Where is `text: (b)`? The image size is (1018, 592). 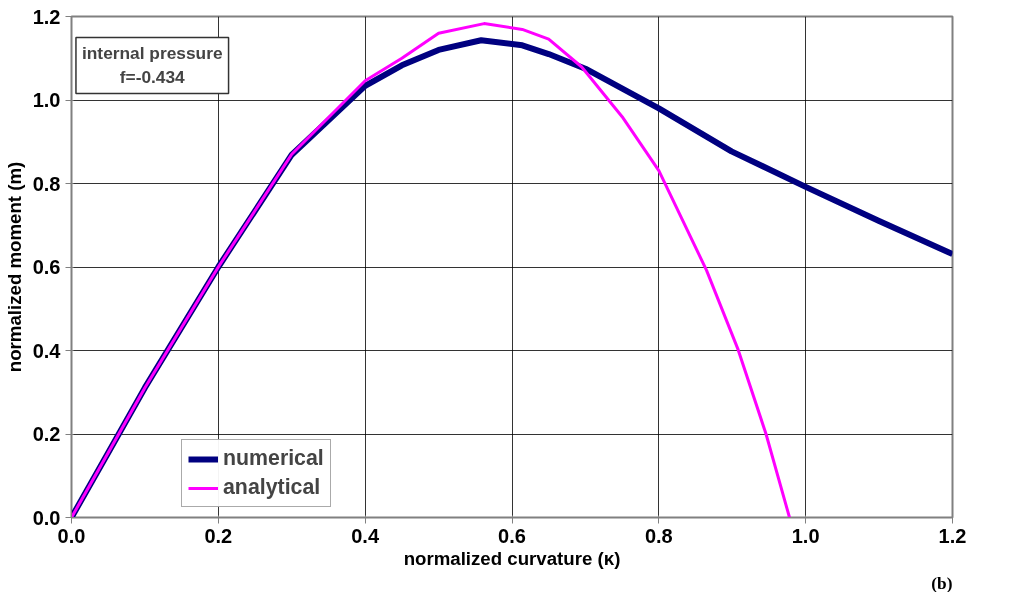
text: (b) is located at coordinates (942, 582).